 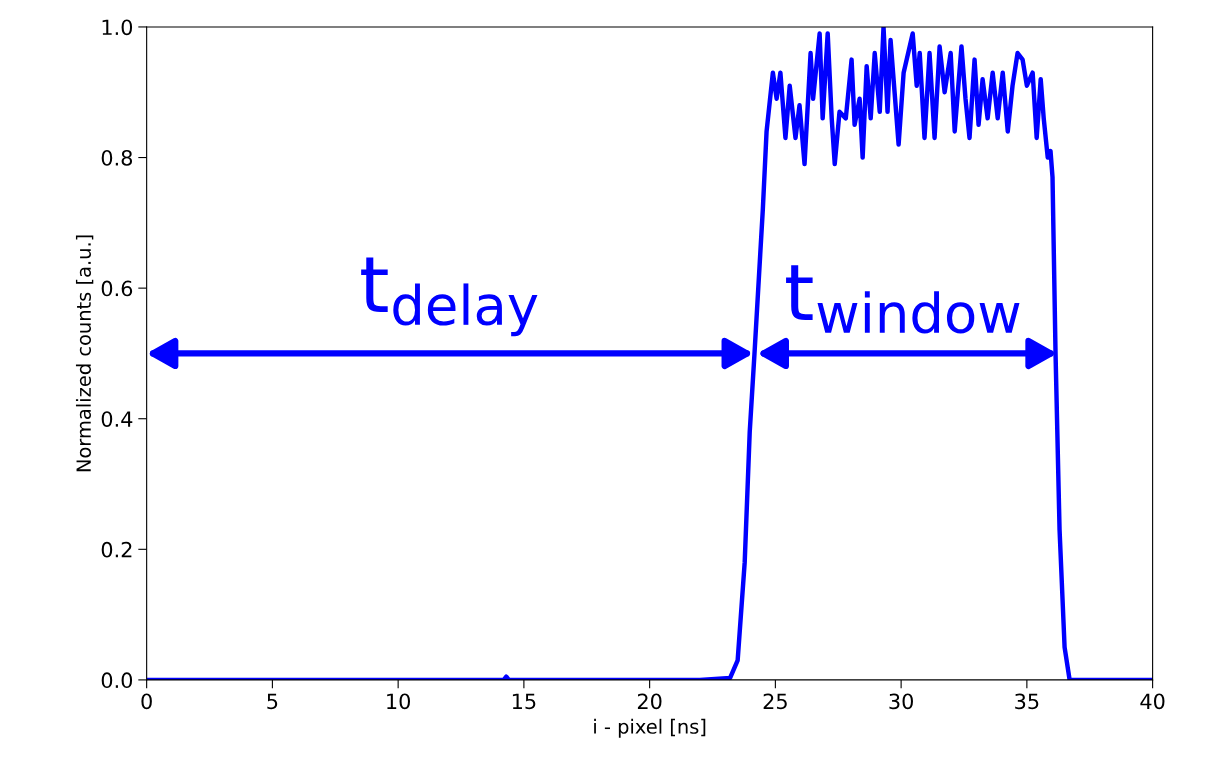 I want to click on y-axis-title: Normalized counts [a.u.], so click(x=84, y=353).